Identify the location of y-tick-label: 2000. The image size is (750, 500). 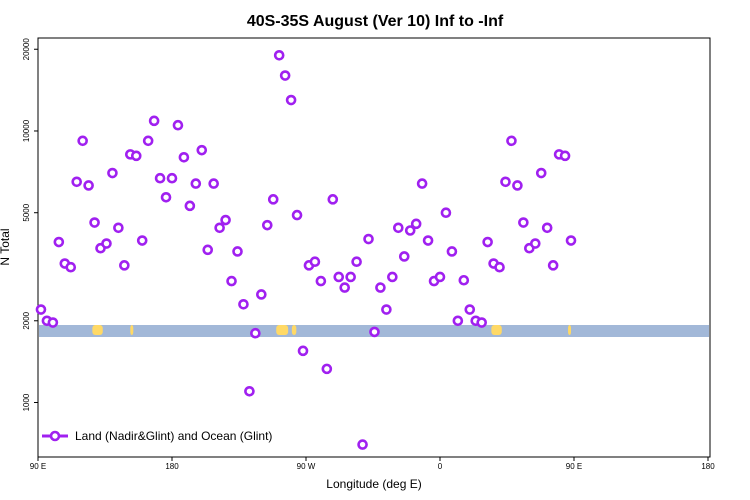
(26, 320).